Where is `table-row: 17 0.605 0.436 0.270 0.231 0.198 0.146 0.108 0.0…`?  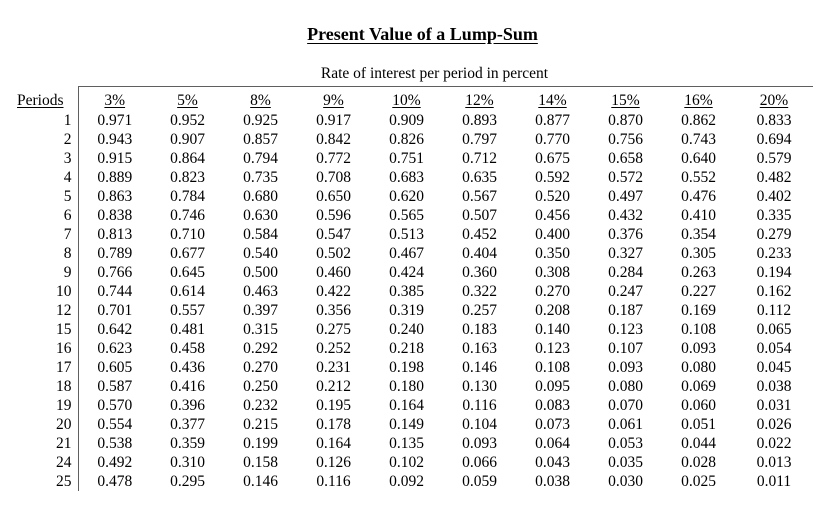
table-row: 17 0.605 0.436 0.270 0.231 0.198 0.146 0.108 0.0… is located at coordinates (406, 367).